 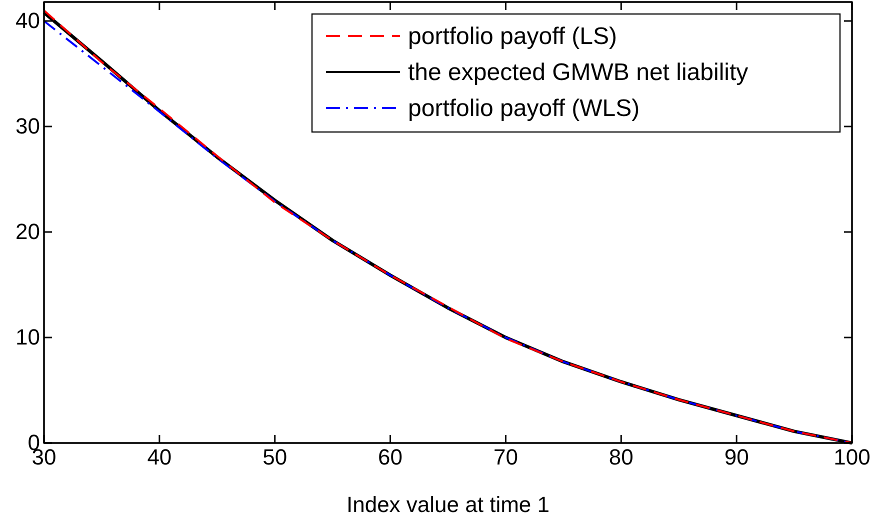 I want to click on legend-label: portfolio payoff (WLS), so click(x=524, y=108).